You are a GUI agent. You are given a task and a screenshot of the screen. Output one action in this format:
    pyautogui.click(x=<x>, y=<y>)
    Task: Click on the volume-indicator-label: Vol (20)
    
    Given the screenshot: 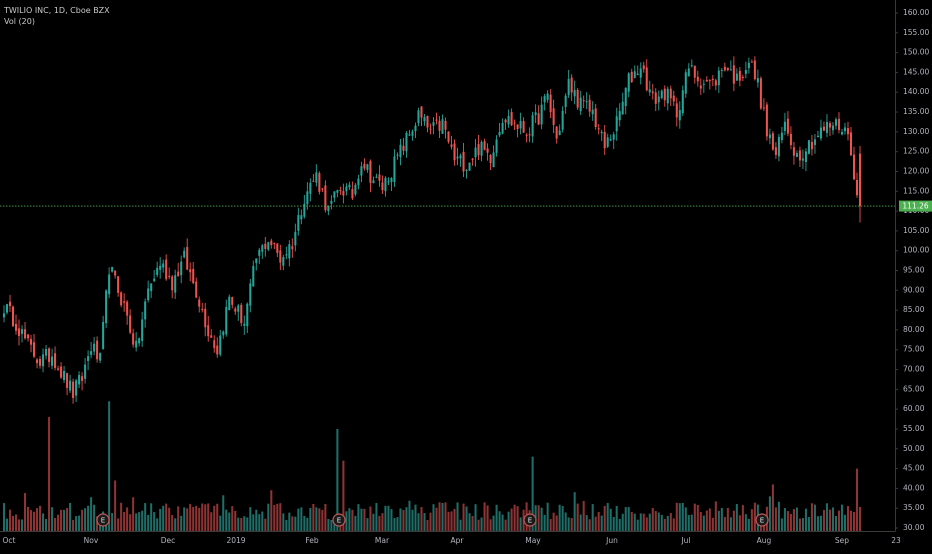 What is the action you would take?
    pyautogui.click(x=19, y=21)
    